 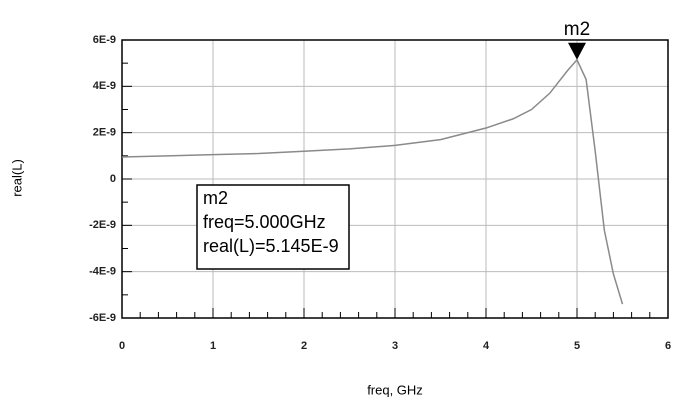 What do you see at coordinates (122, 346) in the screenshot?
I see `x-tick-label: 0` at bounding box center [122, 346].